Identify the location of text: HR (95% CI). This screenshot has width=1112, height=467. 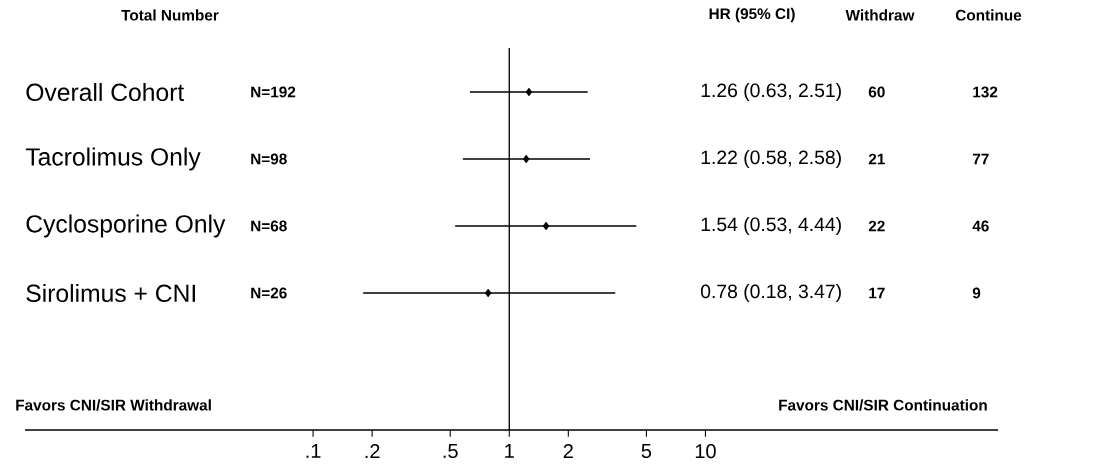
(752, 15).